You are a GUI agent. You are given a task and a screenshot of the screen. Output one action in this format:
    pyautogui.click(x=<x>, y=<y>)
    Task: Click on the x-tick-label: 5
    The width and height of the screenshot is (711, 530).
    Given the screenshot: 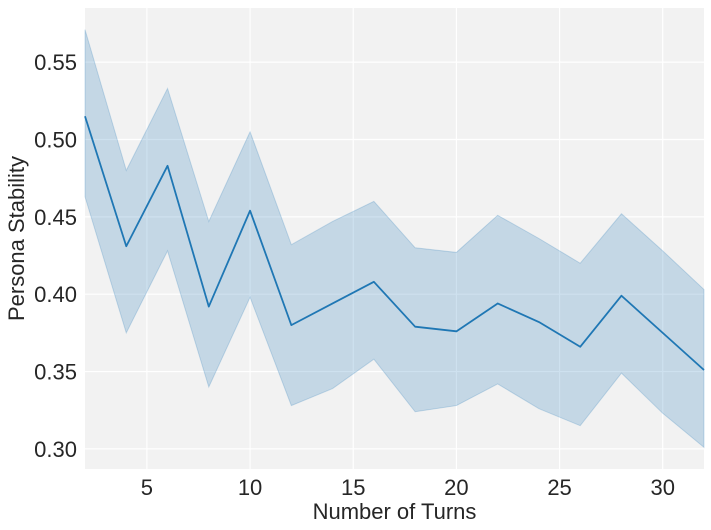 What is the action you would take?
    pyautogui.click(x=147, y=487)
    